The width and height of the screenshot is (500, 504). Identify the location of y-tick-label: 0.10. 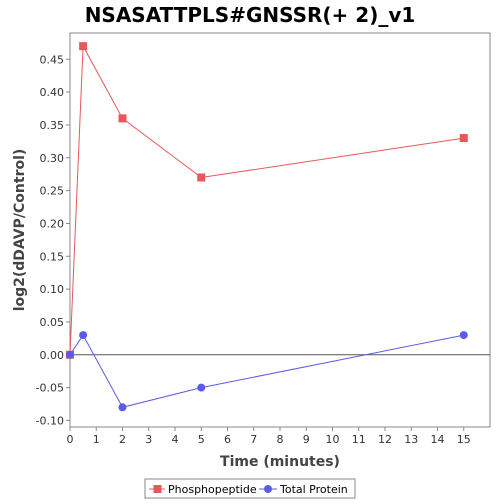
(52, 289).